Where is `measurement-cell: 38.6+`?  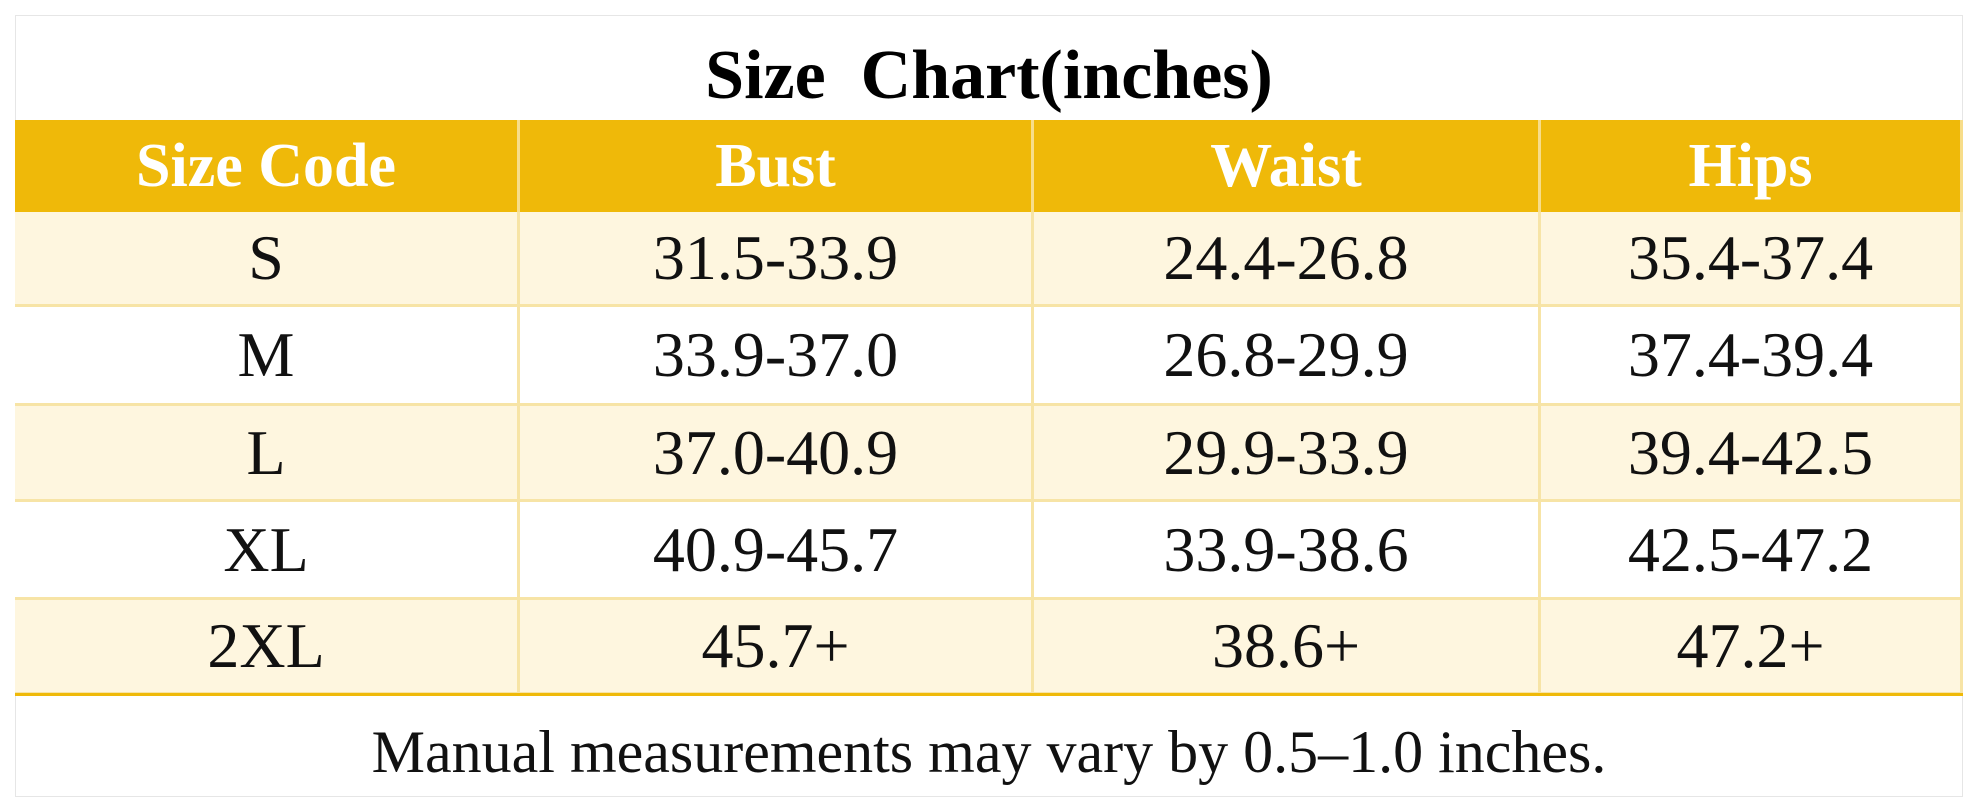
measurement-cell: 38.6+ is located at coordinates (1287, 647).